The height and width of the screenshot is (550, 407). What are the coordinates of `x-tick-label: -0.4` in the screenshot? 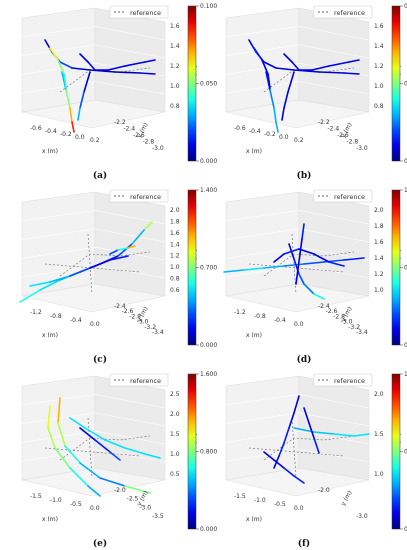 It's located at (255, 131).